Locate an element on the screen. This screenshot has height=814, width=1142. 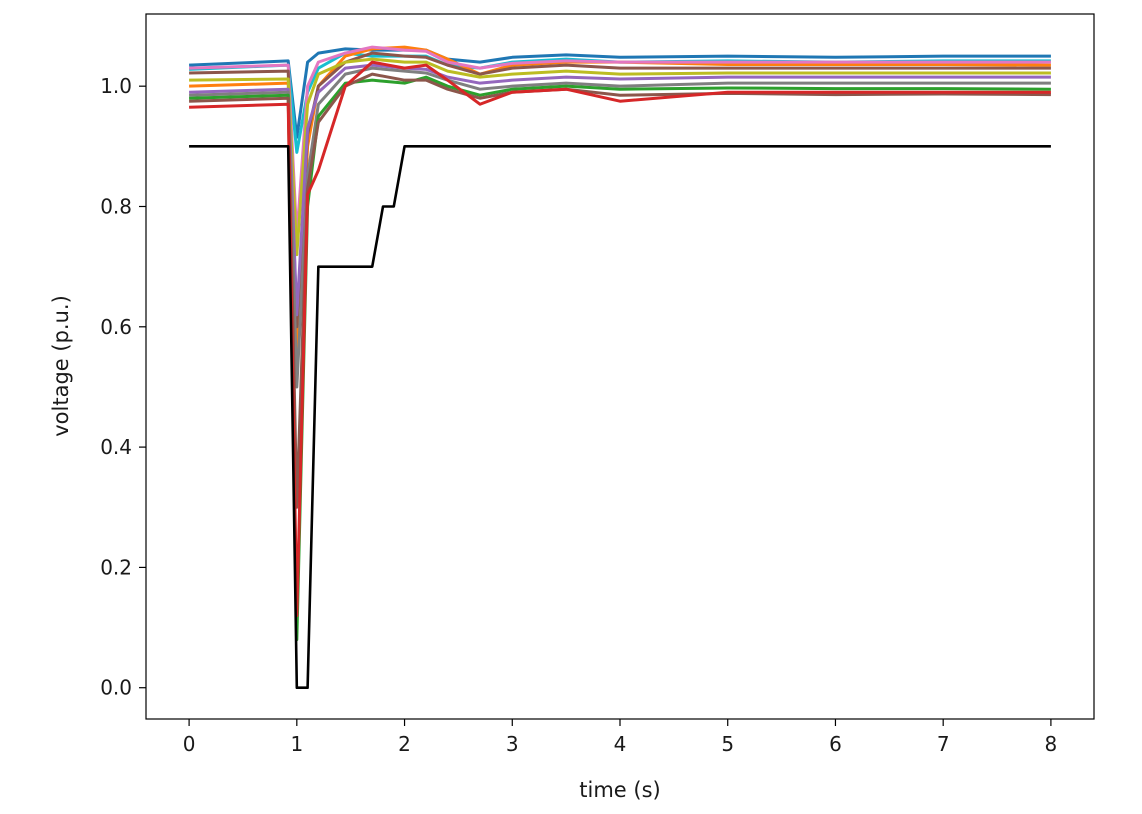
x-tick-label: 5 is located at coordinates (727, 744).